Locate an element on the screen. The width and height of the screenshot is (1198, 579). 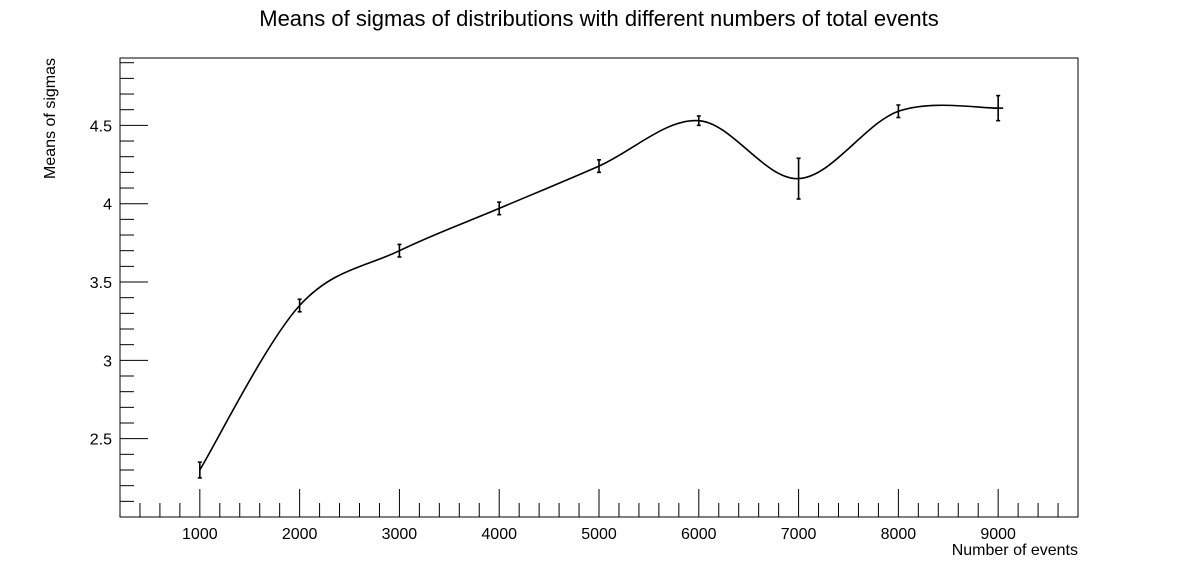
x-tick-label: 2000 is located at coordinates (300, 534).